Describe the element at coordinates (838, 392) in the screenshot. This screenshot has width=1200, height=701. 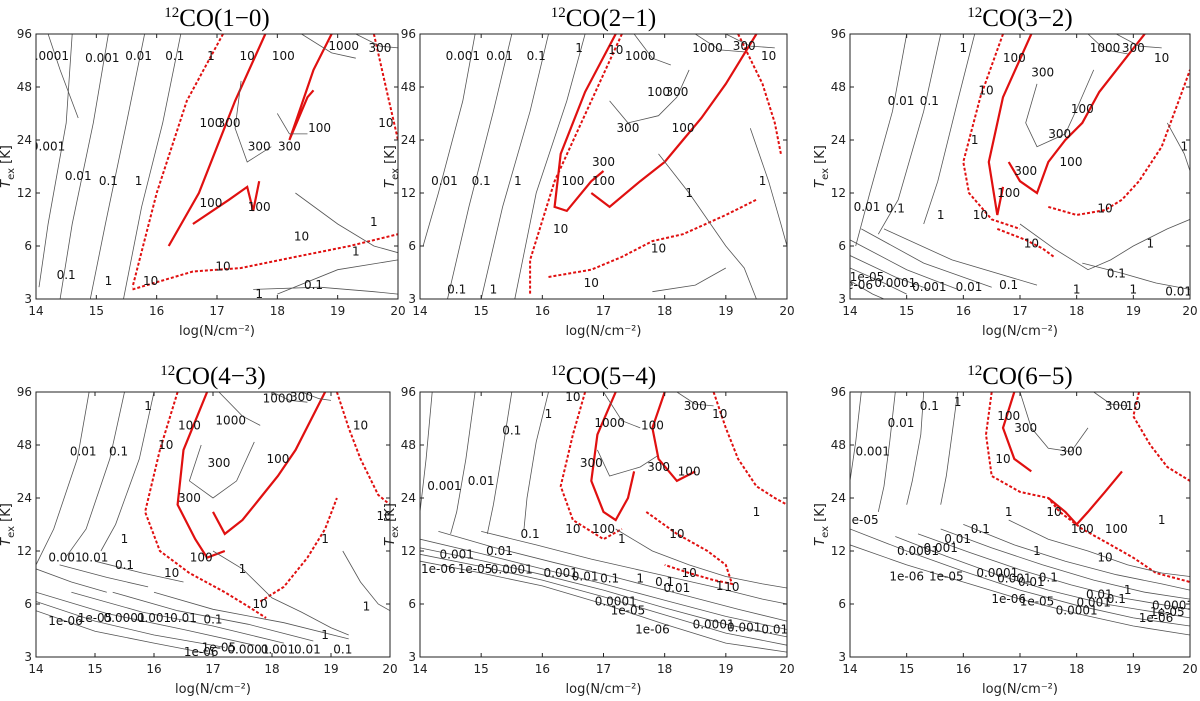
I see `y-tick-label: 96` at that location.